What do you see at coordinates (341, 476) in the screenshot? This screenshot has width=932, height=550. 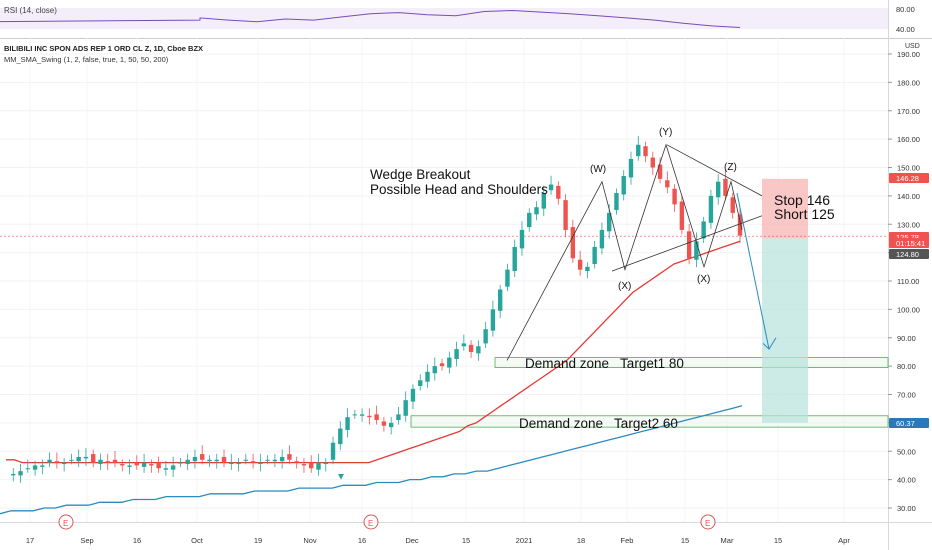 I see `signal-triangle` at bounding box center [341, 476].